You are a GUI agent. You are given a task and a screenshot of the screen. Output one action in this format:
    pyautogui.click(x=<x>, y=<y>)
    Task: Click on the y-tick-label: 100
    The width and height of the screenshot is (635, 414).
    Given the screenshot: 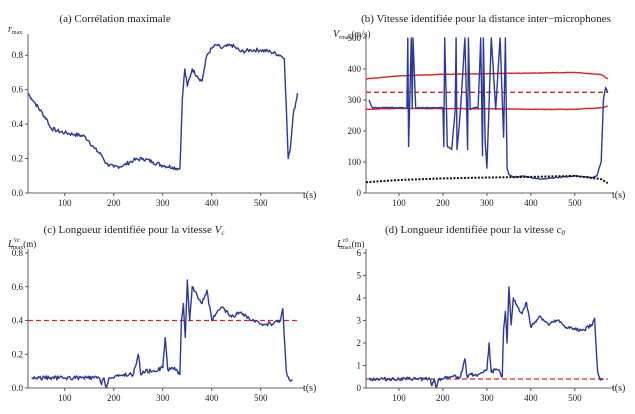 What is the action you would take?
    pyautogui.click(x=355, y=162)
    